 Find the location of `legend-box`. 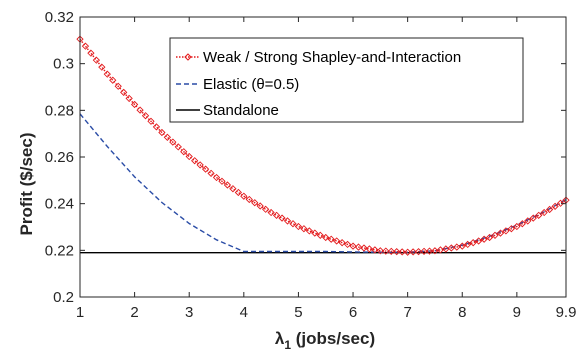

legend-box is located at coordinates (346, 80).